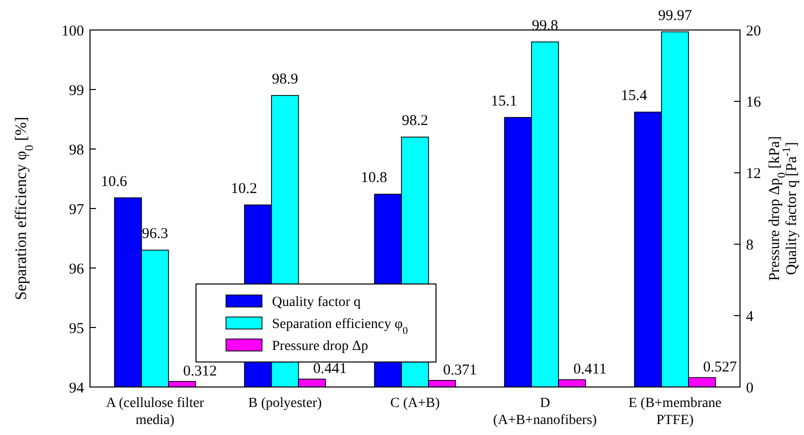 Image resolution: width=804 pixels, height=435 pixels. I want to click on y-tick-label: 99, so click(76, 90).